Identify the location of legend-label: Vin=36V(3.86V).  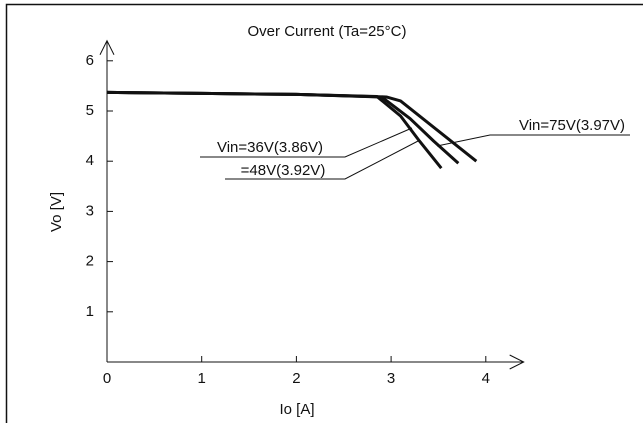
(270, 147).